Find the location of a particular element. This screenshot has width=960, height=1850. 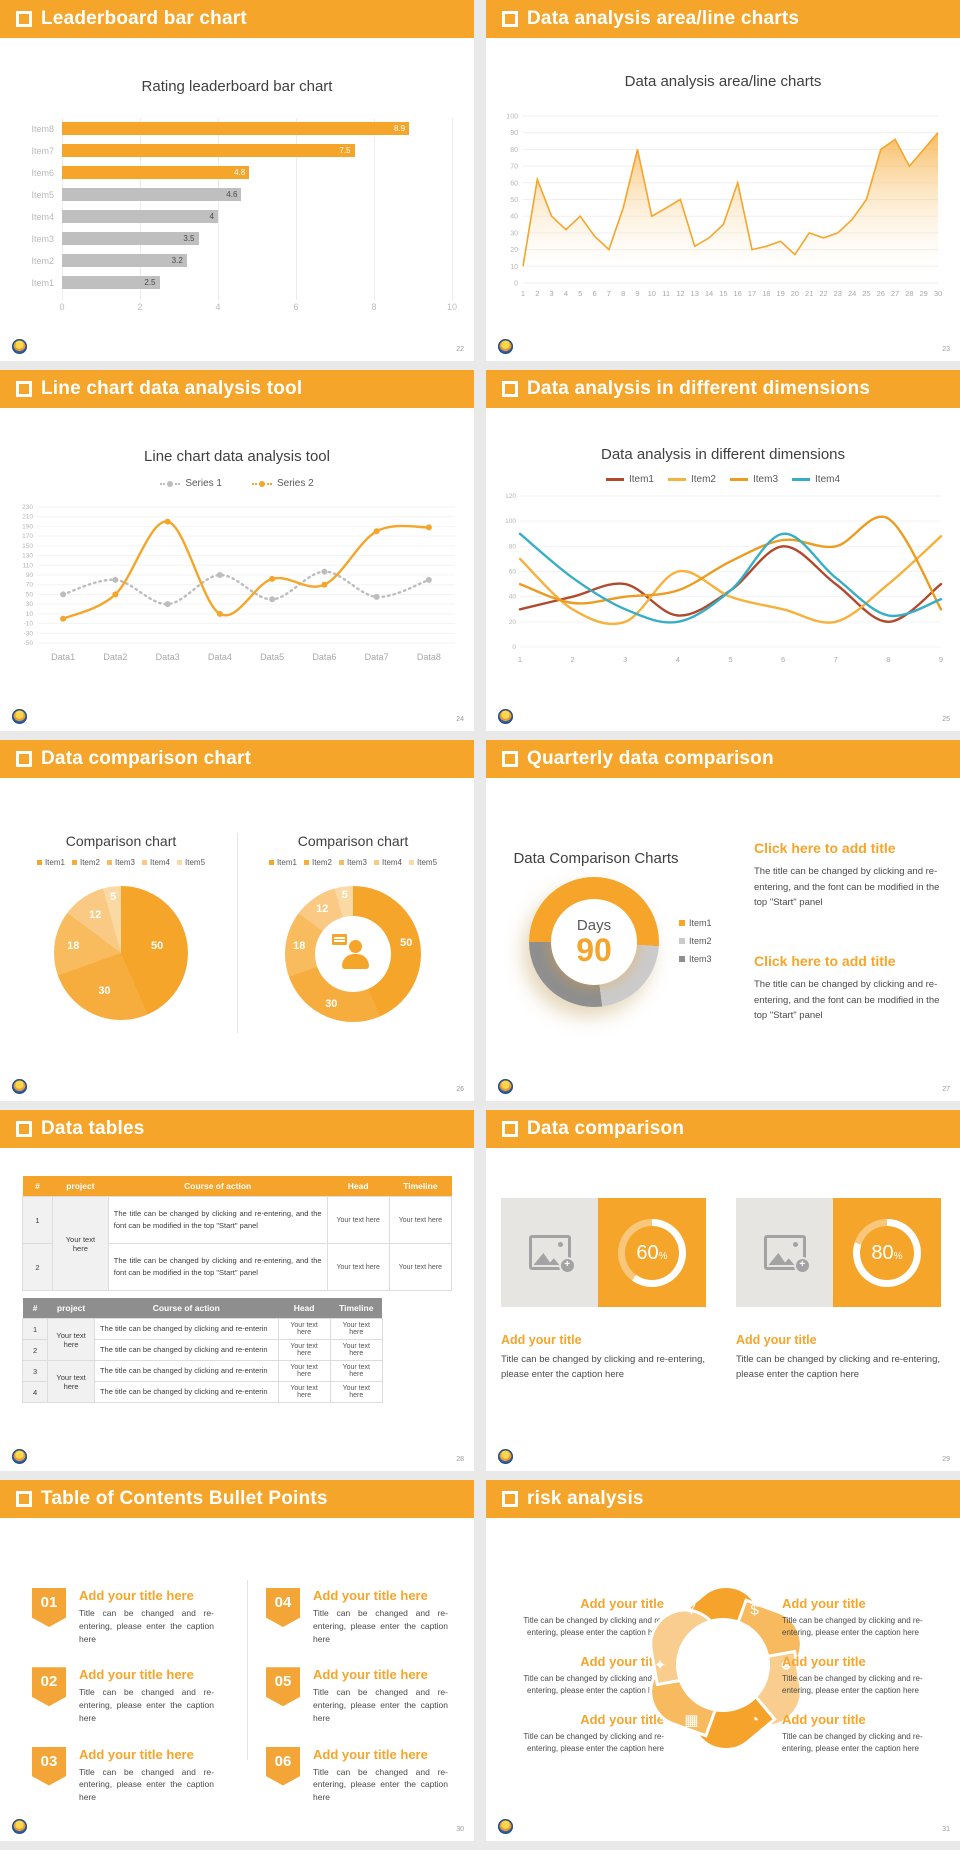

slide-header: Table of Contents Bullet Points is located at coordinates (237, 1499).